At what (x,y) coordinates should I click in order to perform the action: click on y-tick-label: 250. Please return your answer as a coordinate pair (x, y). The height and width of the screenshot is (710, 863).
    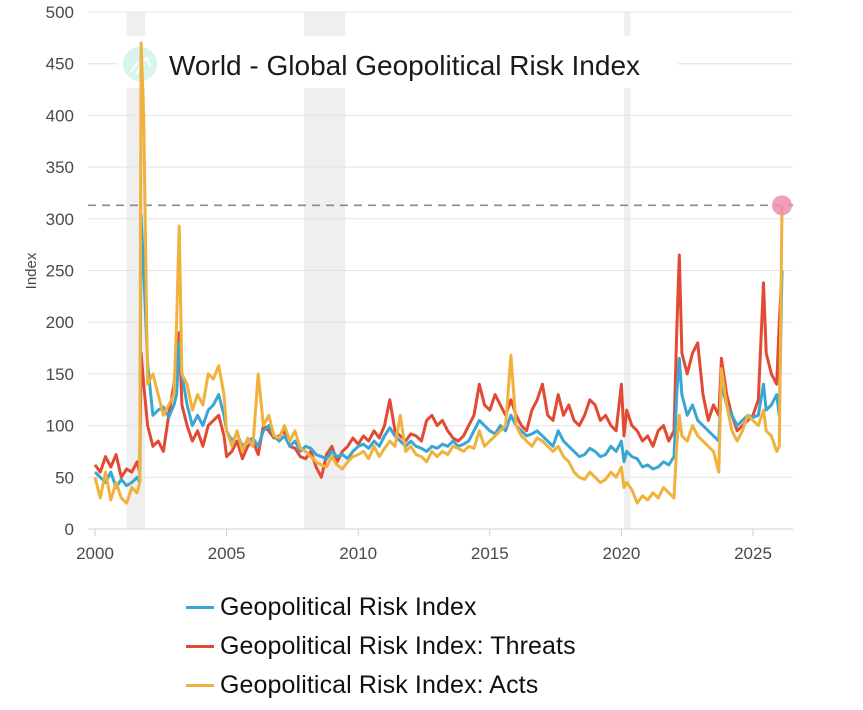
    Looking at the image, I should click on (60, 271).